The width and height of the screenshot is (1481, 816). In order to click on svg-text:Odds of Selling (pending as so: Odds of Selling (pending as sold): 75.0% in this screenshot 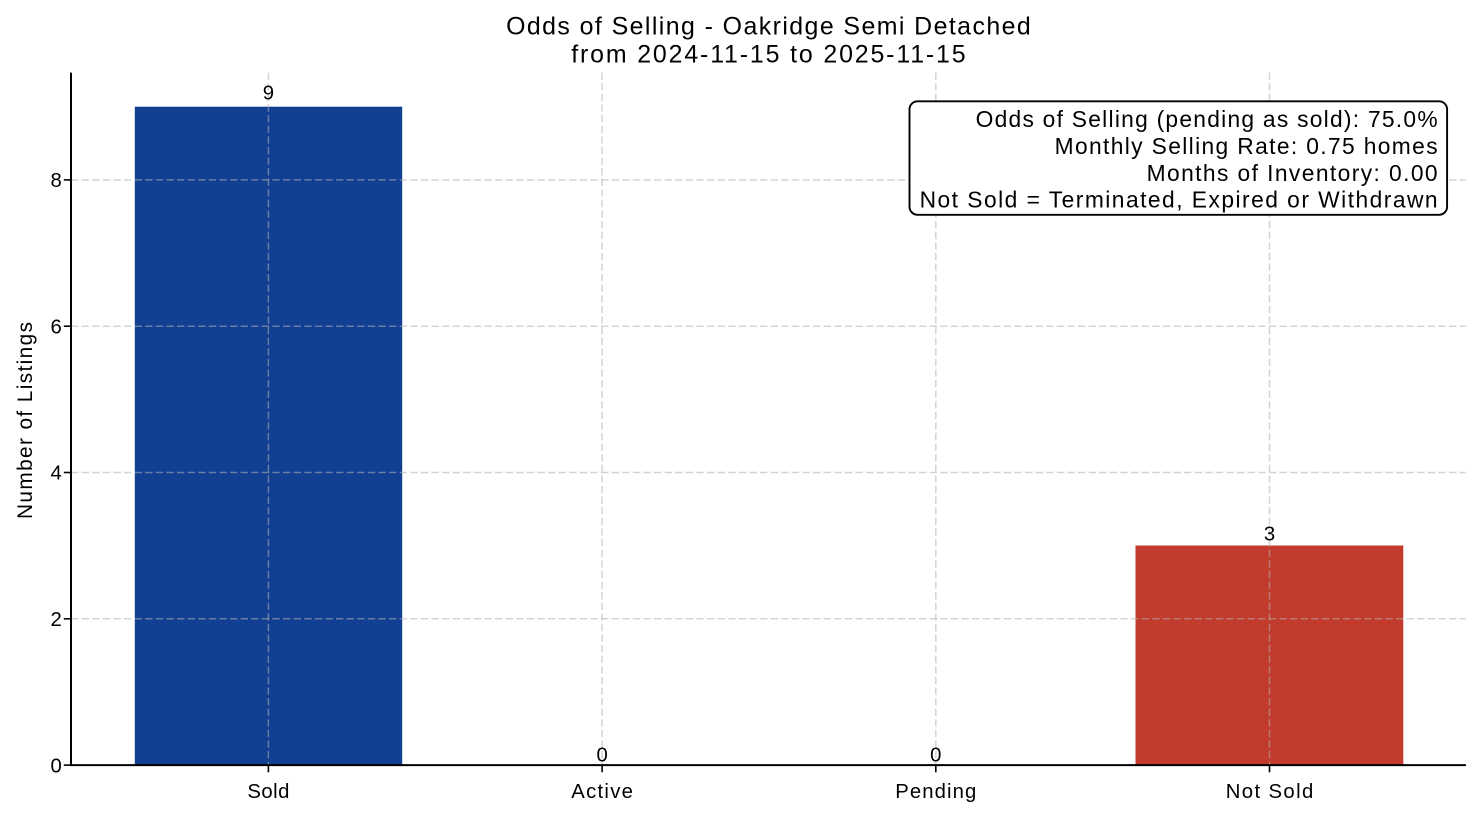, I will do `click(1207, 119)`.